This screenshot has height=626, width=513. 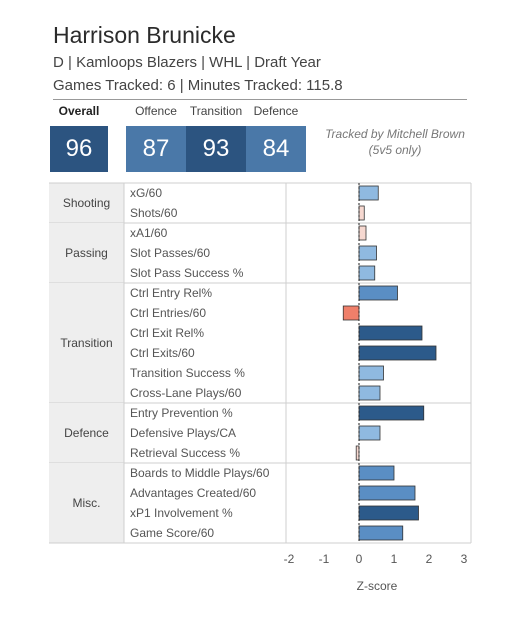 I want to click on offence-score-label: Offence, so click(x=156, y=111).